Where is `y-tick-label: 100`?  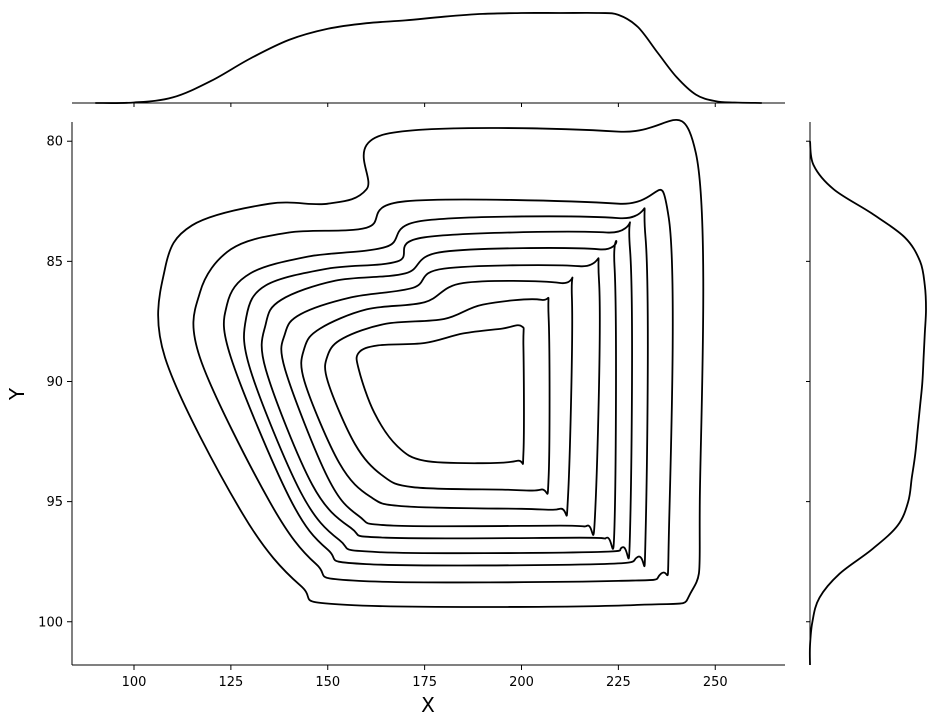
y-tick-label: 100 is located at coordinates (50, 622).